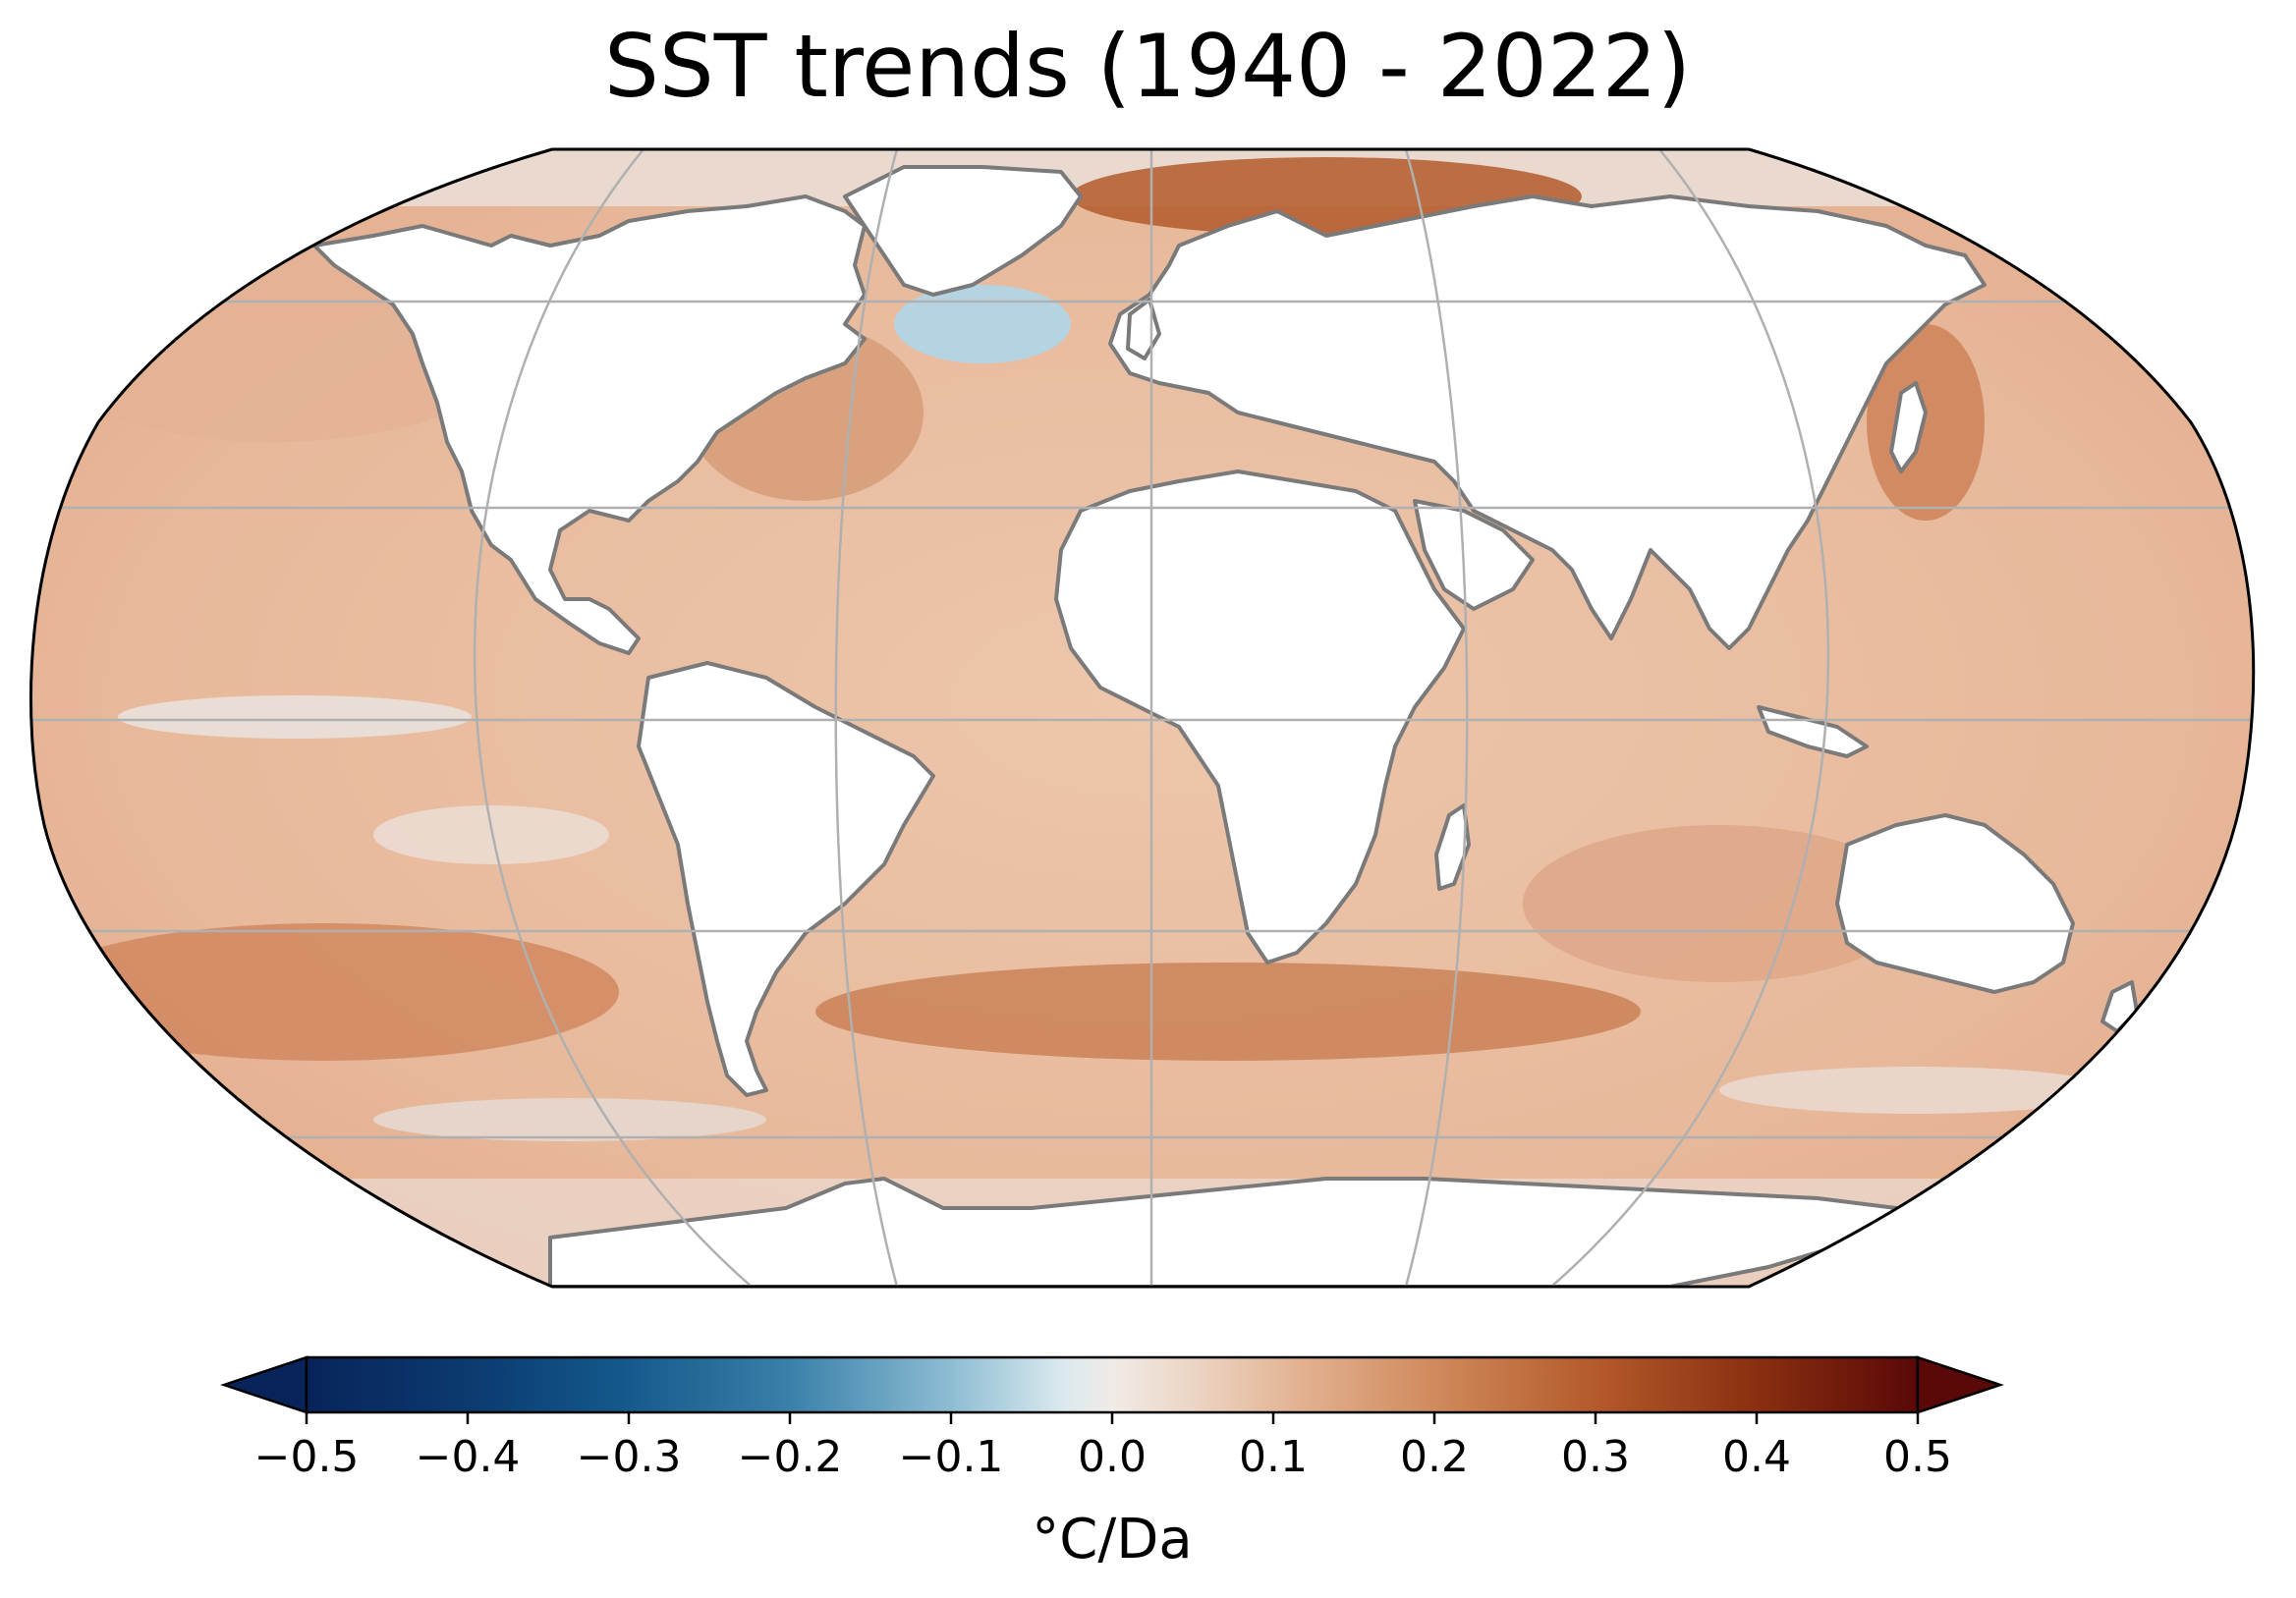 This screenshot has width=2296, height=1598. I want to click on north-atlantic-cold-spot, so click(982, 324).